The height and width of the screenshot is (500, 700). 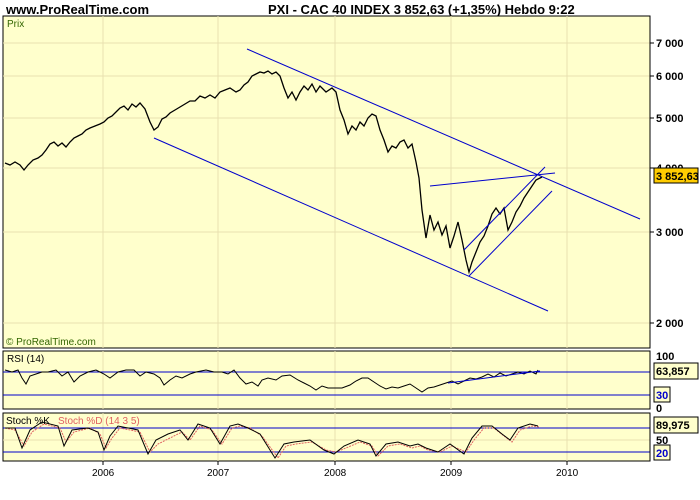 What do you see at coordinates (673, 426) in the screenshot?
I see `stoch-value: 89,975` at bounding box center [673, 426].